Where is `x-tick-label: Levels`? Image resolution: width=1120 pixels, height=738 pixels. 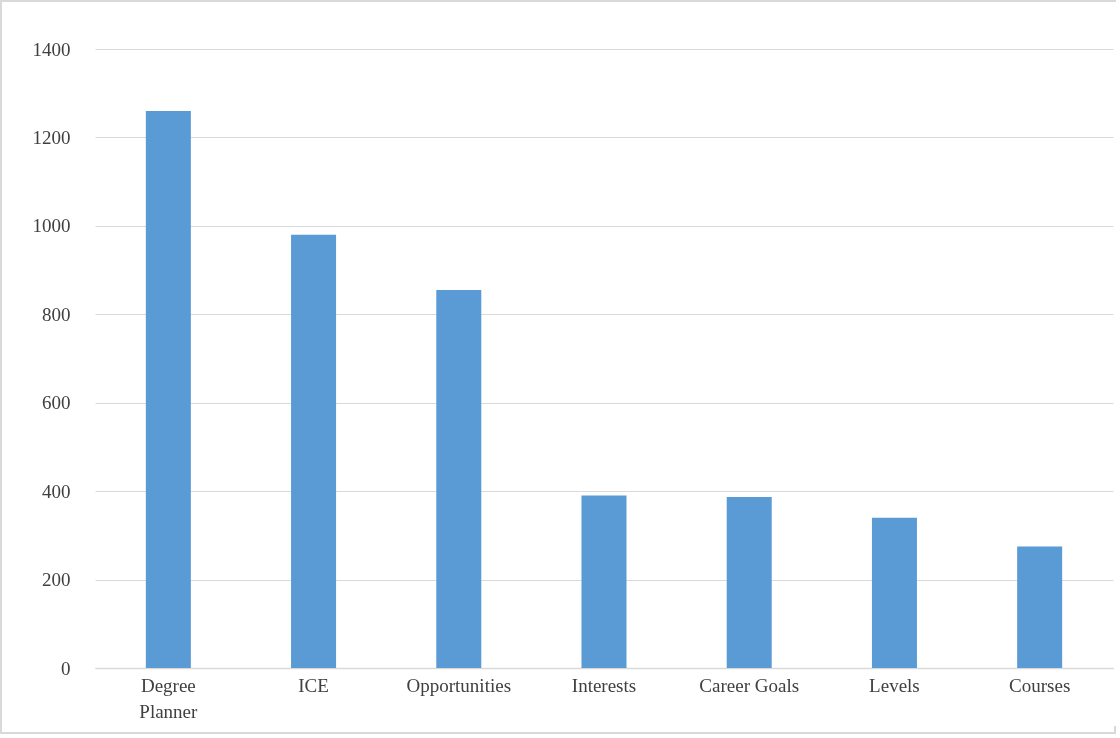 x-tick-label: Levels is located at coordinates (894, 685).